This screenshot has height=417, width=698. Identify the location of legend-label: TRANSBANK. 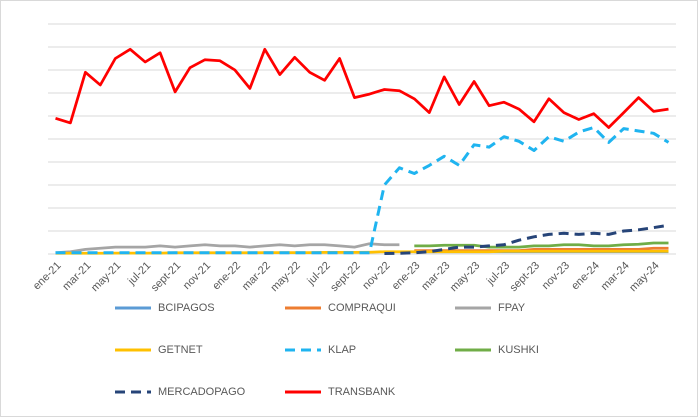
(362, 392).